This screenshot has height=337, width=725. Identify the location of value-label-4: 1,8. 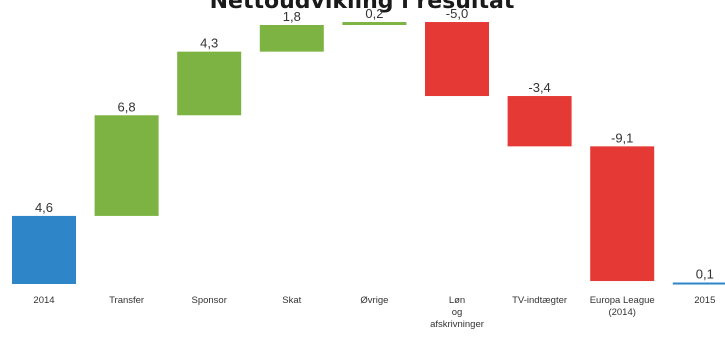
(292, 16).